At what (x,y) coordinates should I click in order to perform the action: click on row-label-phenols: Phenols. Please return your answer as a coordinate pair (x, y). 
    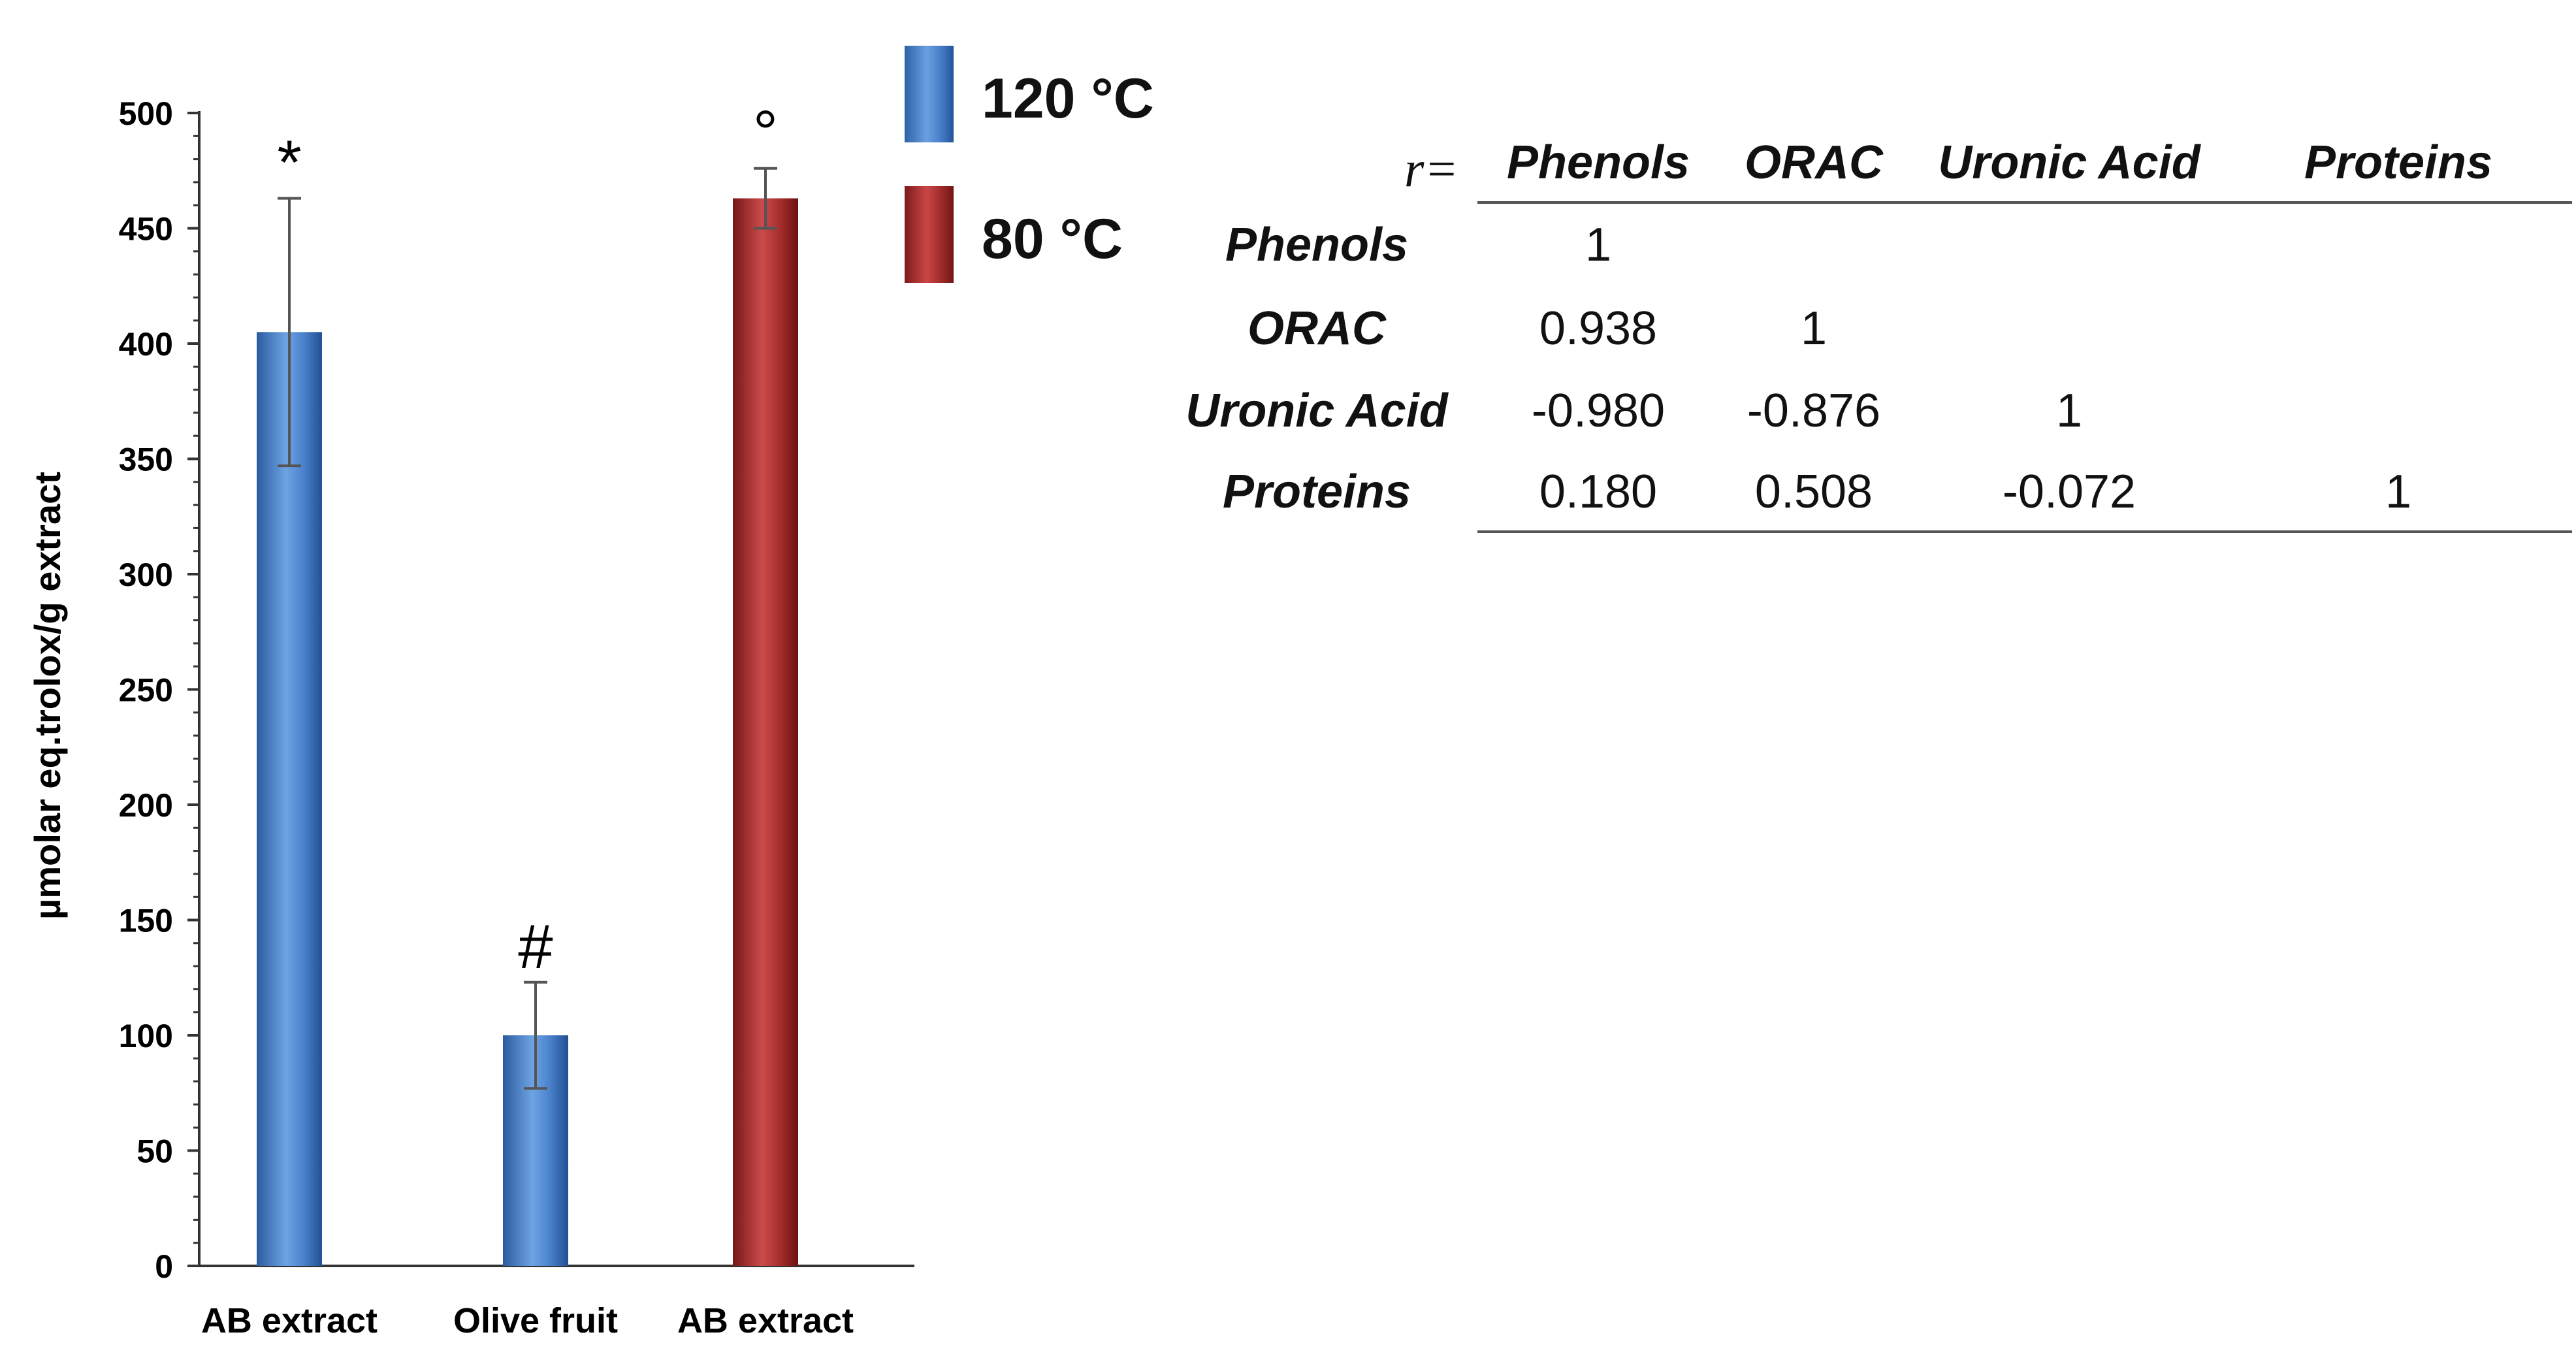
    Looking at the image, I should click on (1317, 245).